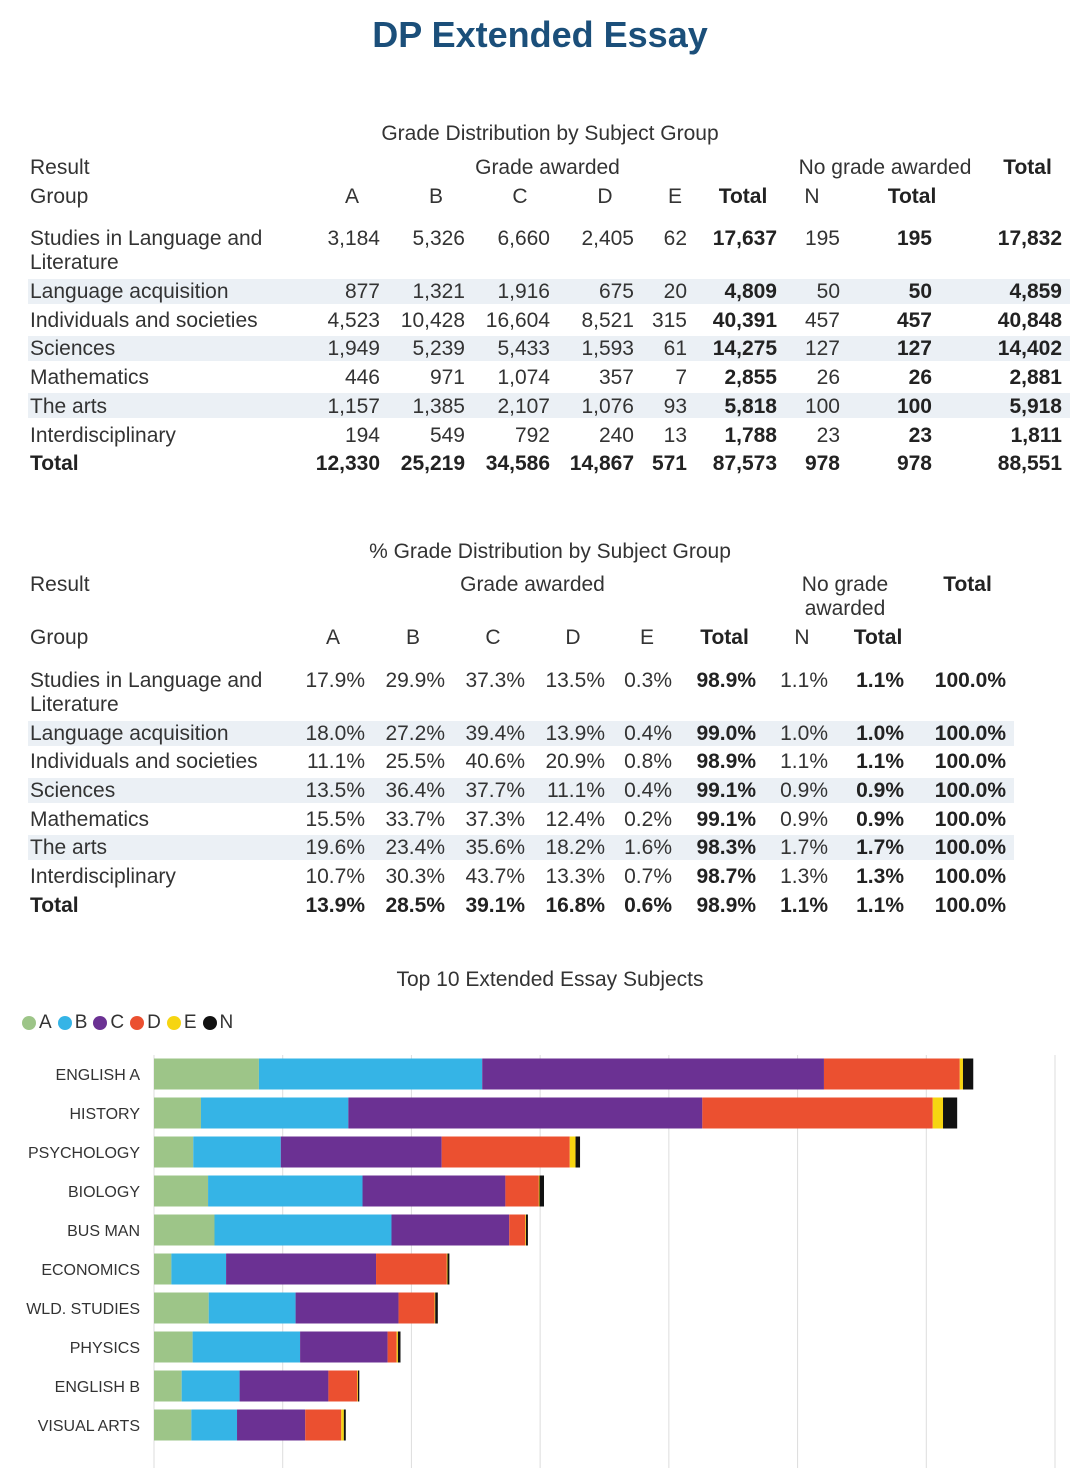 The image size is (1080, 1473). Describe the element at coordinates (744, 348) in the screenshot. I see `table-cell: 14,275` at that location.